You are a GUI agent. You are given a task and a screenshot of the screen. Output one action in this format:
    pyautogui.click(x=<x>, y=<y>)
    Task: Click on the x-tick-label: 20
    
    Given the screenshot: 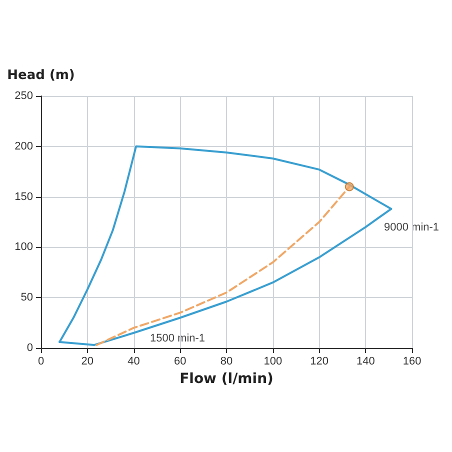 What is the action you would take?
    pyautogui.click(x=87, y=362)
    